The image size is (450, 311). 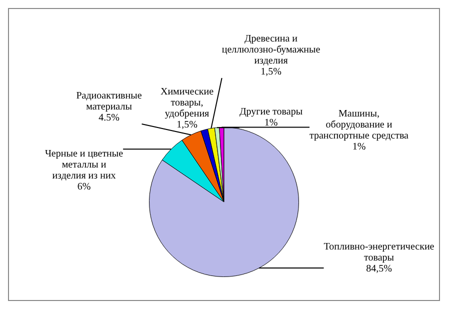 What do you see at coordinates (271, 112) in the screenshot?
I see `slice-label: Другие товары` at bounding box center [271, 112].